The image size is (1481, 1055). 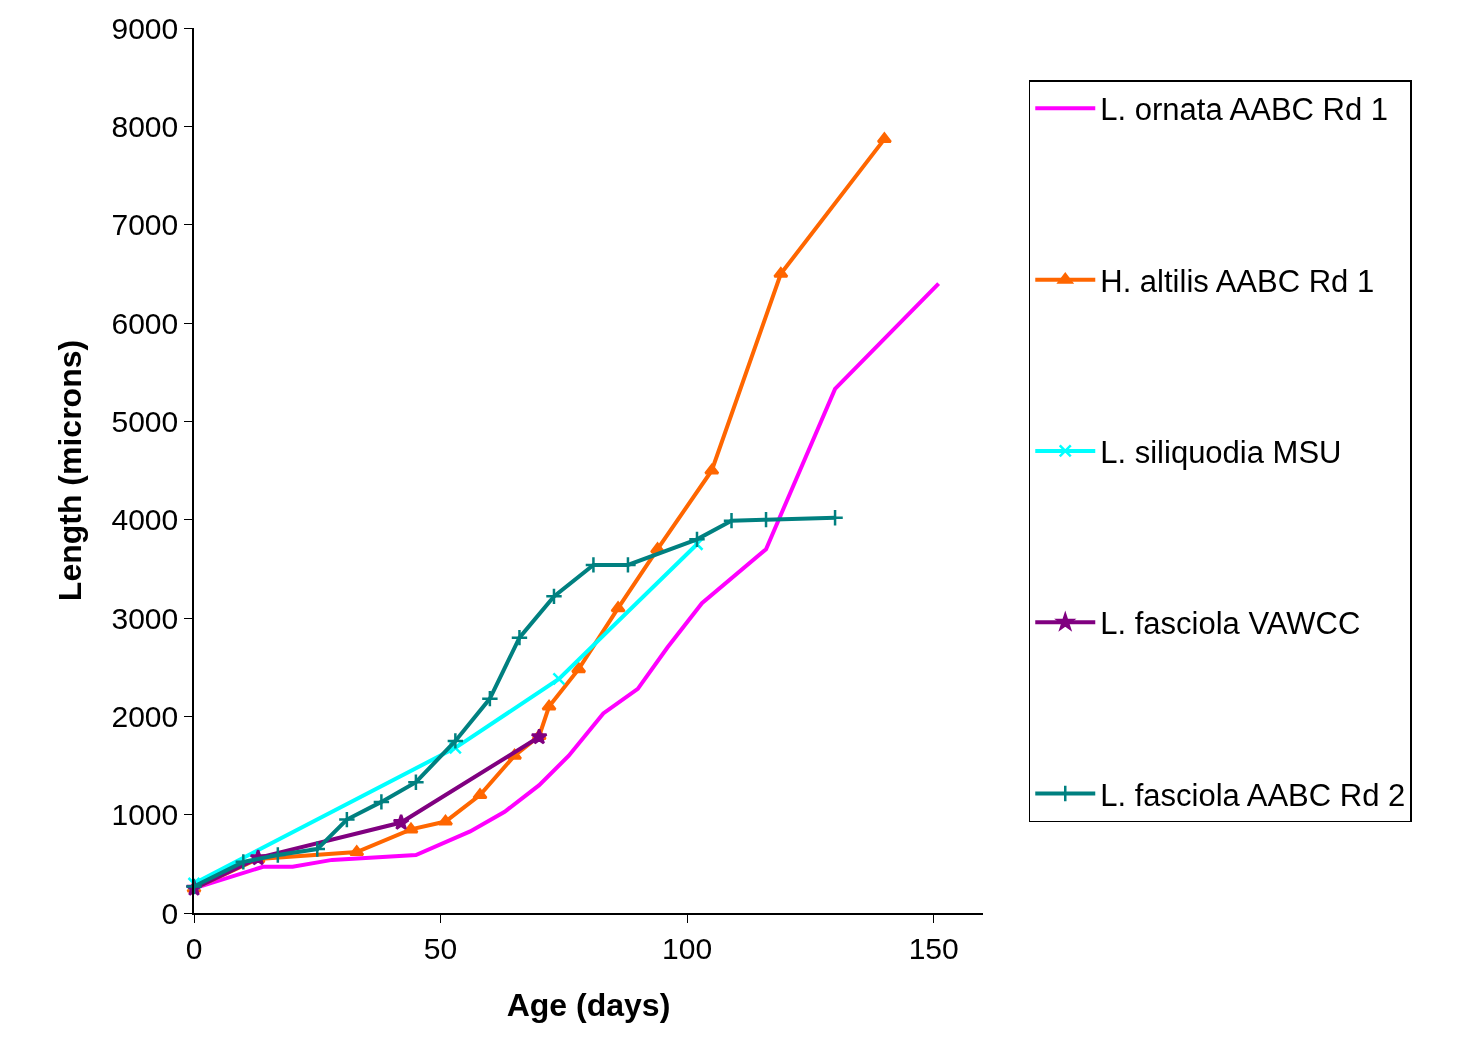 What do you see at coordinates (145, 520) in the screenshot?
I see `y-tick-label: 4000` at bounding box center [145, 520].